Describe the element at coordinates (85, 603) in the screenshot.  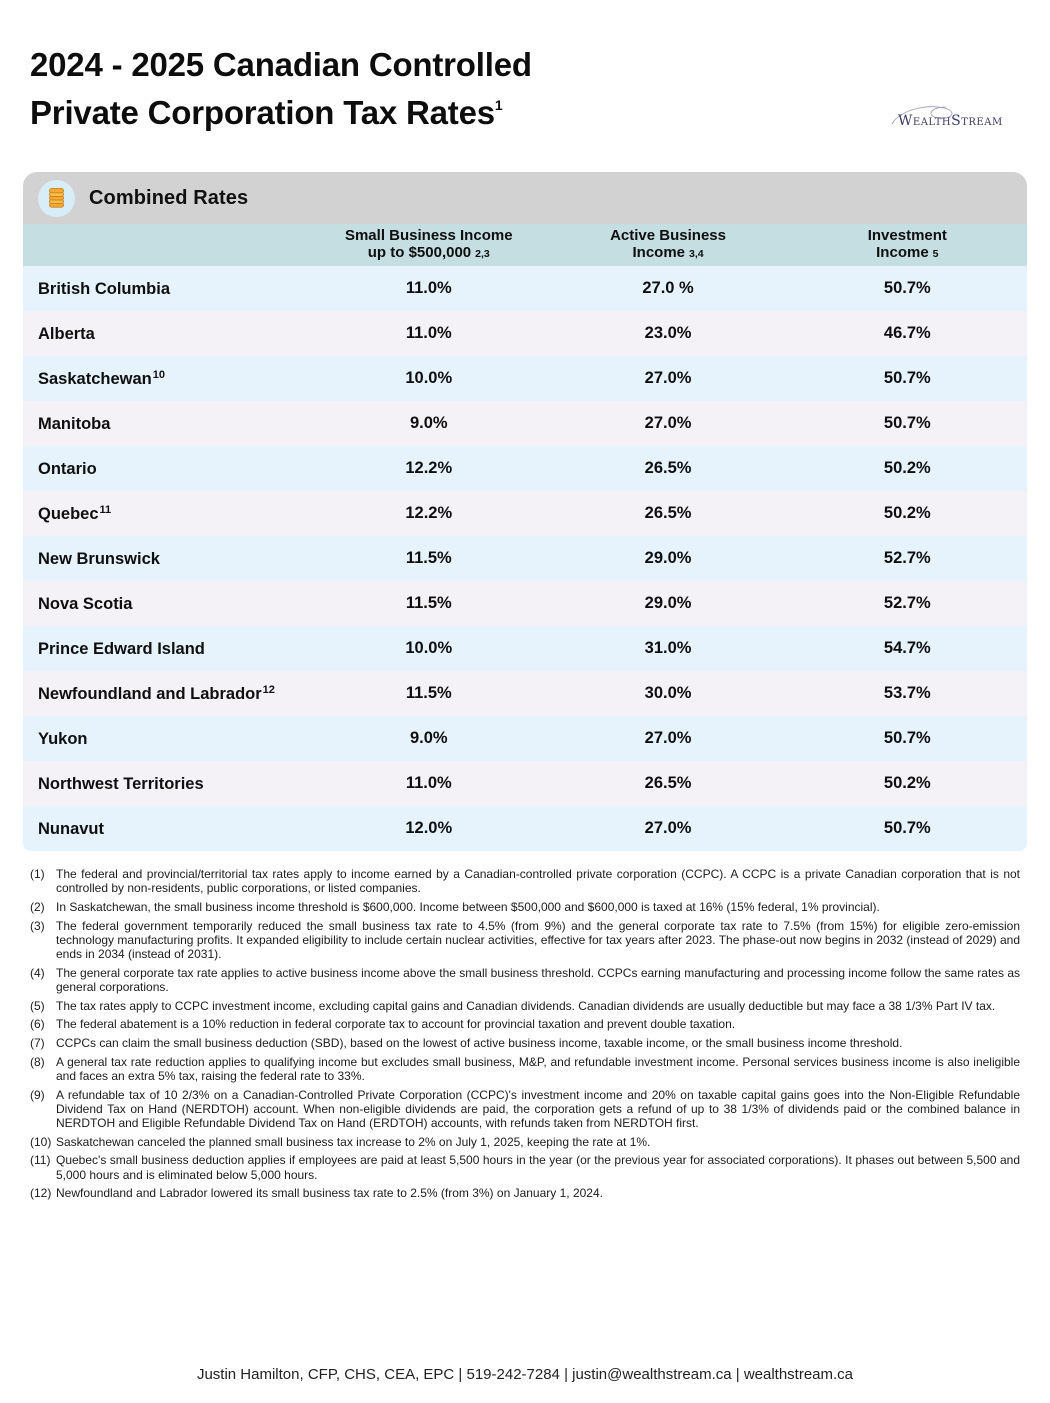
I see `region-name: Nova Scotia` at that location.